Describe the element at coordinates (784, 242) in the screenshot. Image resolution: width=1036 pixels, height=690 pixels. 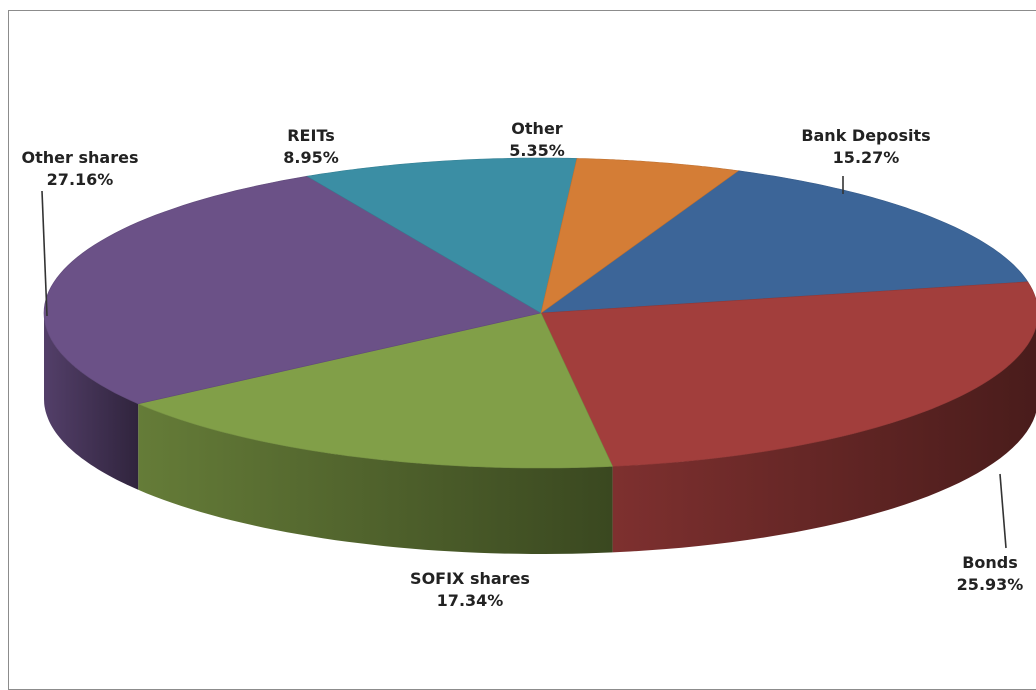
I see `pie-slice-bank-deposits` at that location.